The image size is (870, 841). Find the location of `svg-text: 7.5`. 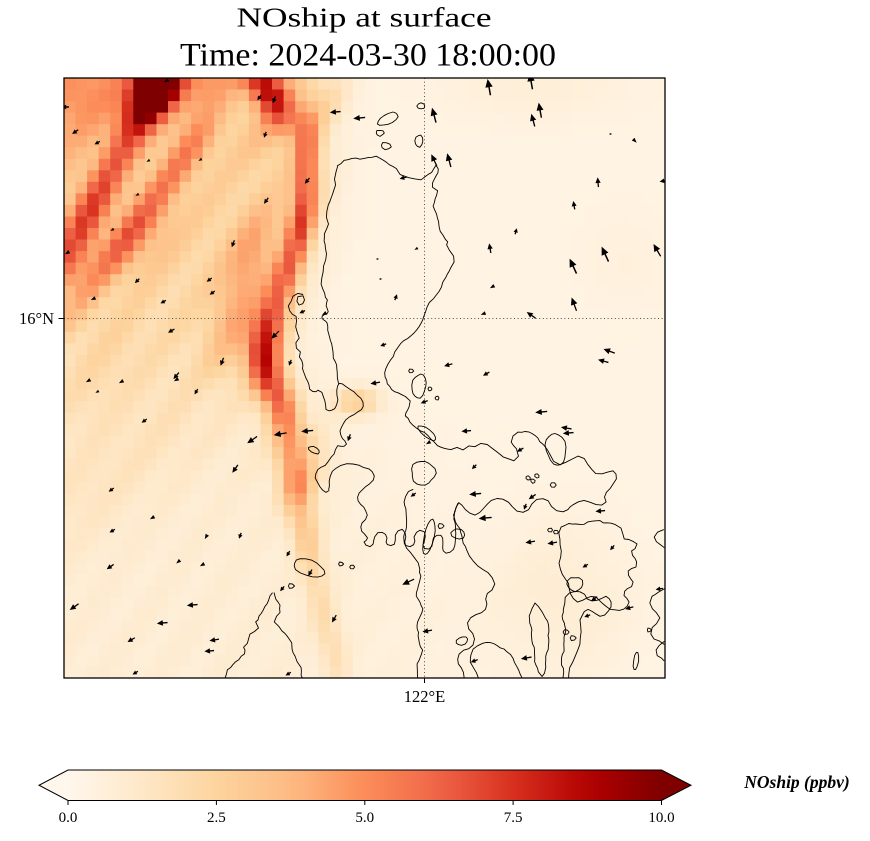

svg-text: 7.5 is located at coordinates (513, 818).